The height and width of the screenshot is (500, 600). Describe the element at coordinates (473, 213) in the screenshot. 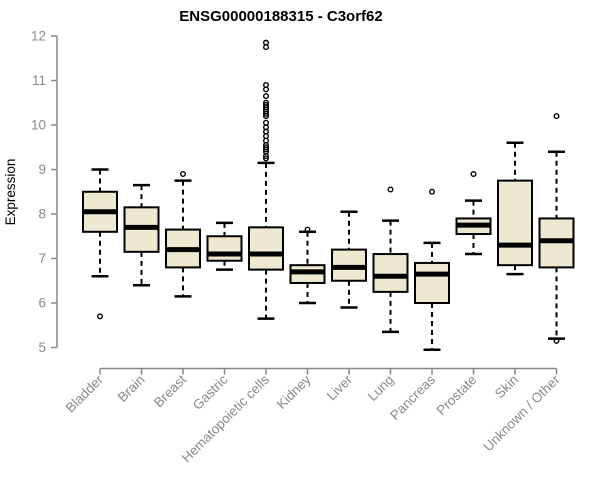

I see `box-prostate` at that location.